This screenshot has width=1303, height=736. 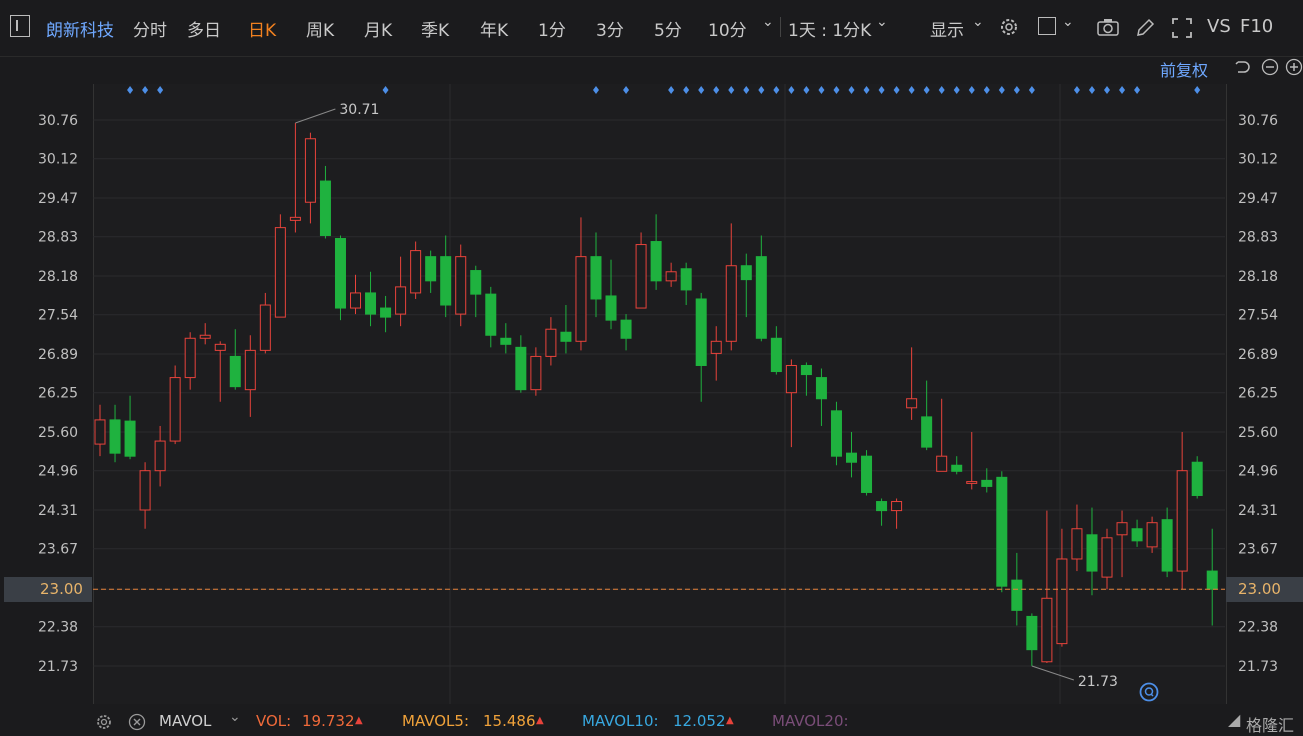 I want to click on tab-3min: 3分, so click(x=610, y=31).